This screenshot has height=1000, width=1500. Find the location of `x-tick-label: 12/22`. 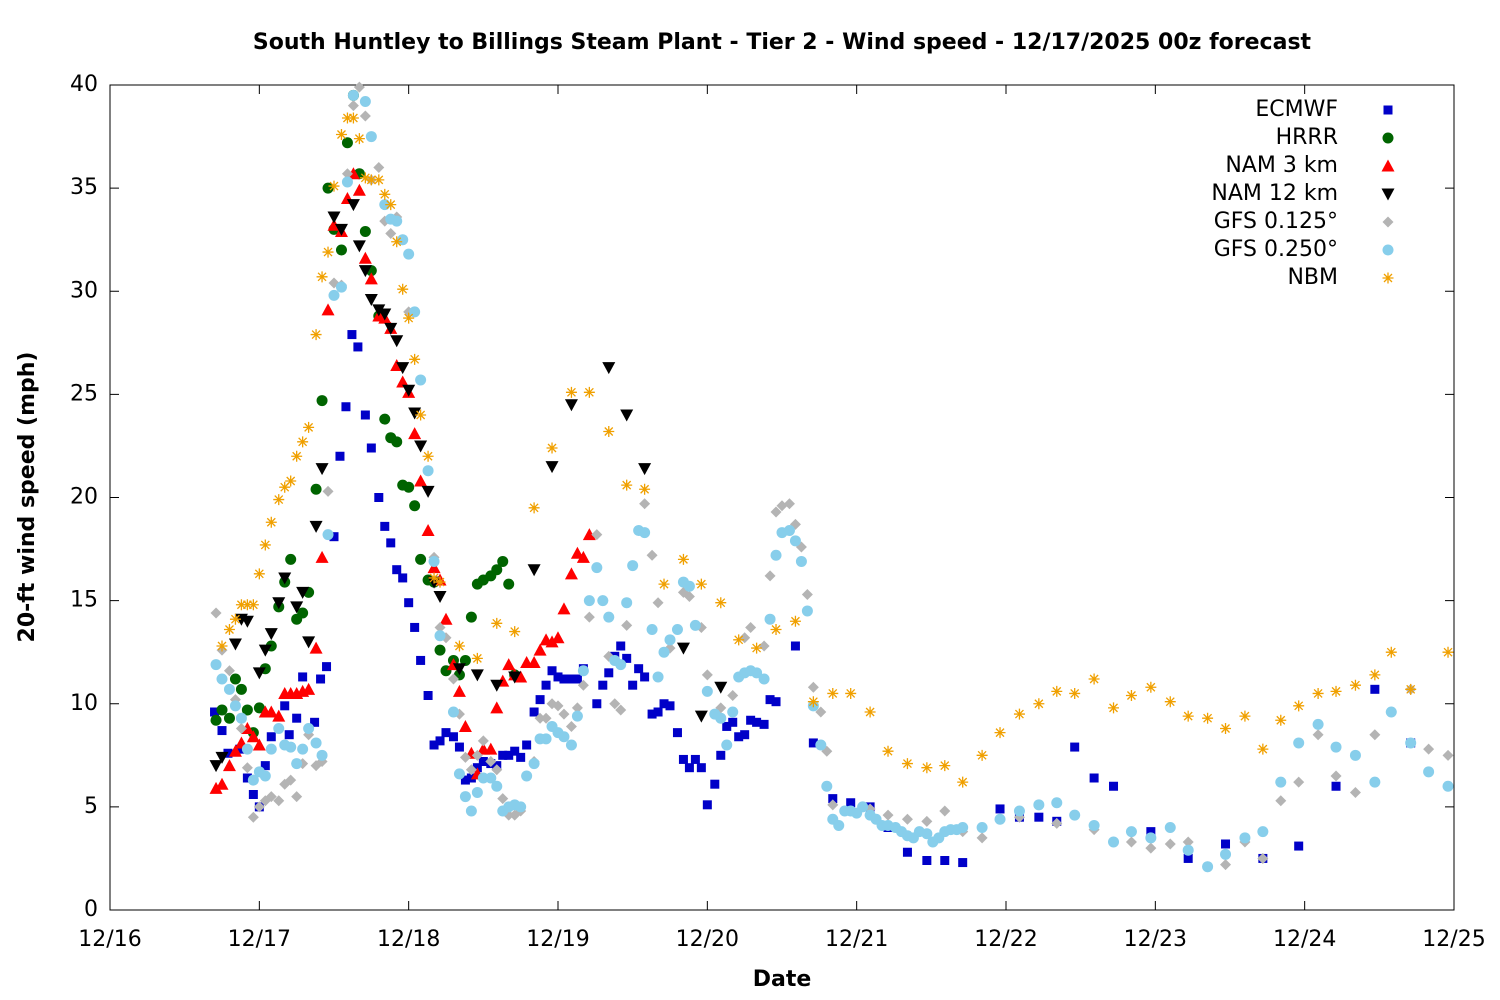

x-tick-label: 12/22 is located at coordinates (1005, 939).